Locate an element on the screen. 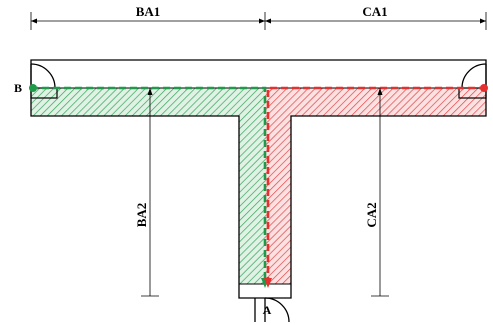 The image size is (493, 325). point-b-label: B is located at coordinates (18, 88).